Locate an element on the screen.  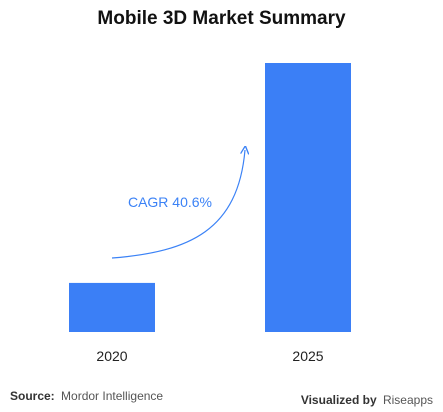
visualized-footer: Visualized by Riseapps is located at coordinates (367, 400).